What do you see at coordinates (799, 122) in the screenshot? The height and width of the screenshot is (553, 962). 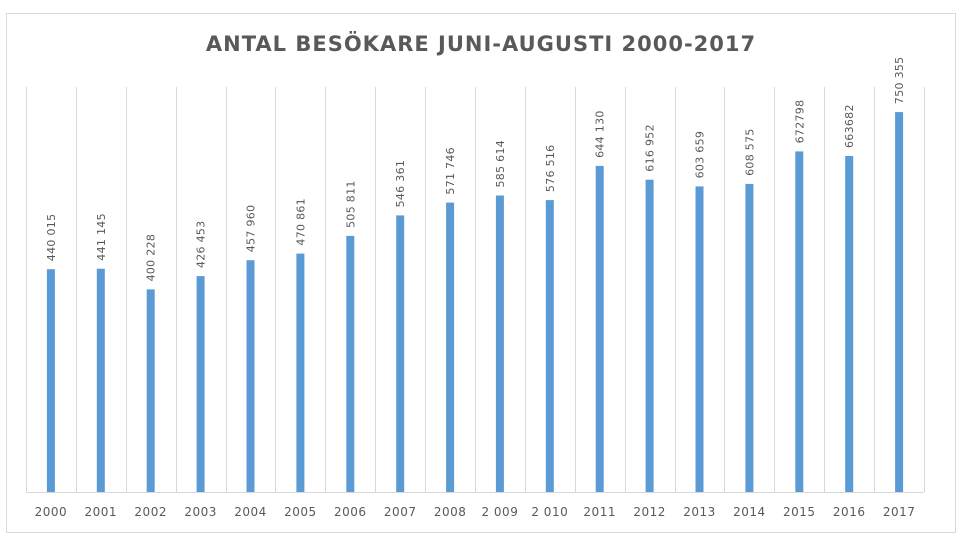 I see `data-label: 672798` at bounding box center [799, 122].